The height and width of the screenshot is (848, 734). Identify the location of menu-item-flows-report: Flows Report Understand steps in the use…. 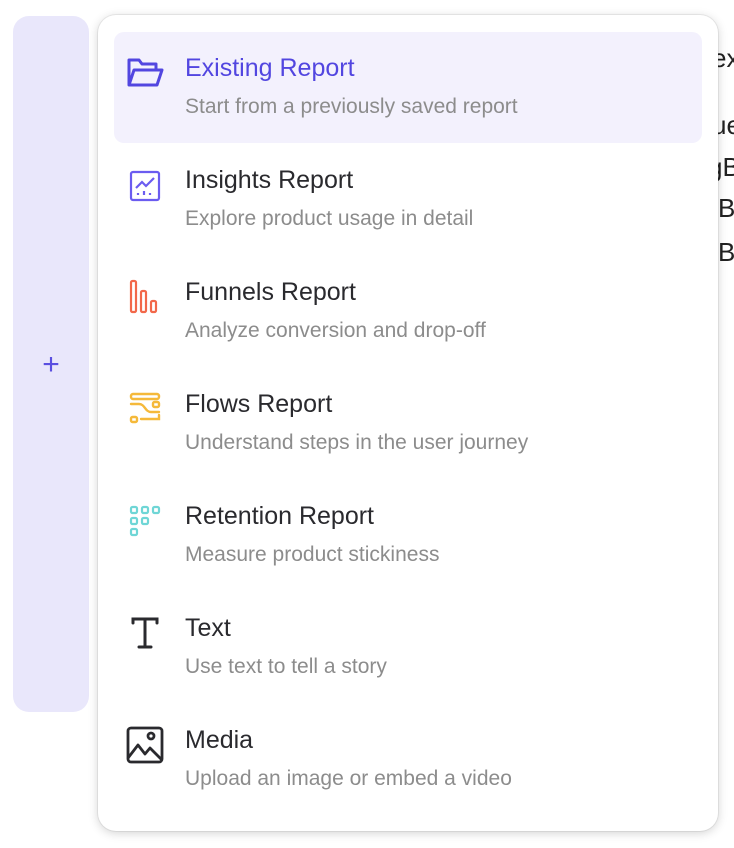
(408, 423).